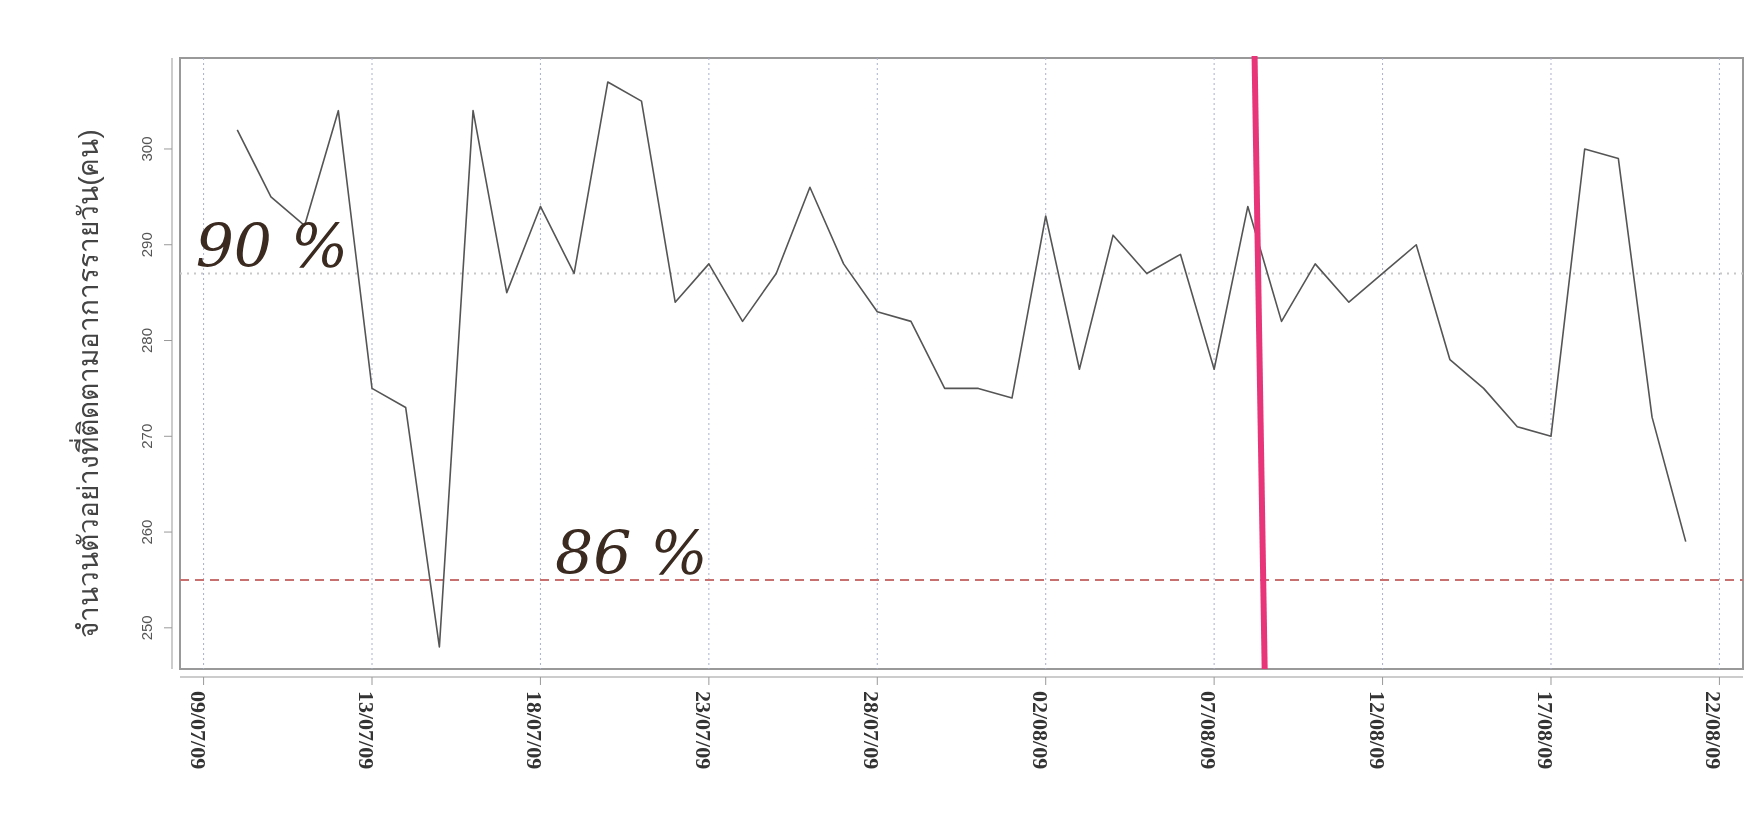 The height and width of the screenshot is (837, 1755). Describe the element at coordinates (366, 730) in the screenshot. I see `x-tick-label: 13/07/09` at that location.